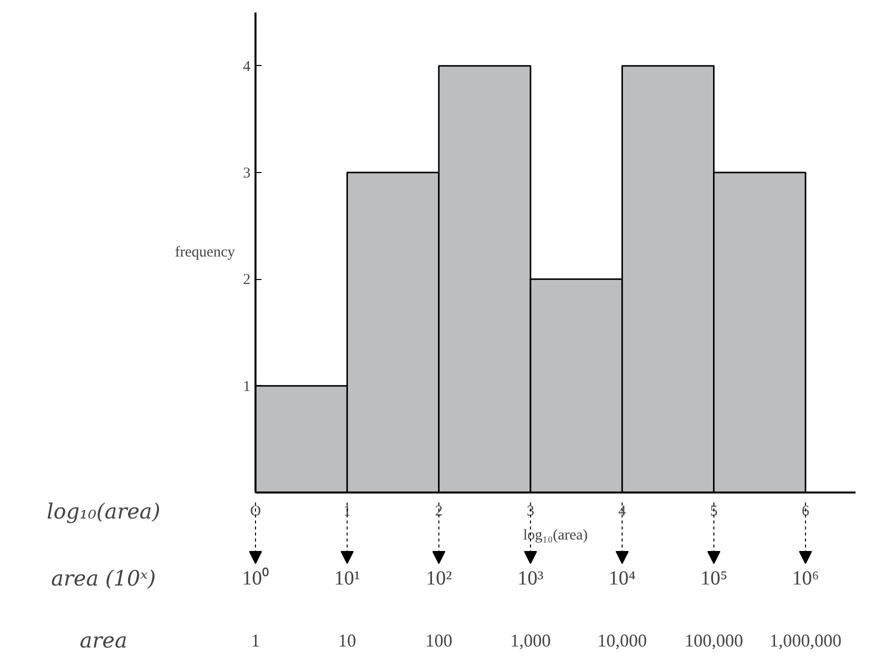 This screenshot has width=882, height=665. Describe the element at coordinates (103, 578) in the screenshot. I see `text: area (10ˣ)` at that location.